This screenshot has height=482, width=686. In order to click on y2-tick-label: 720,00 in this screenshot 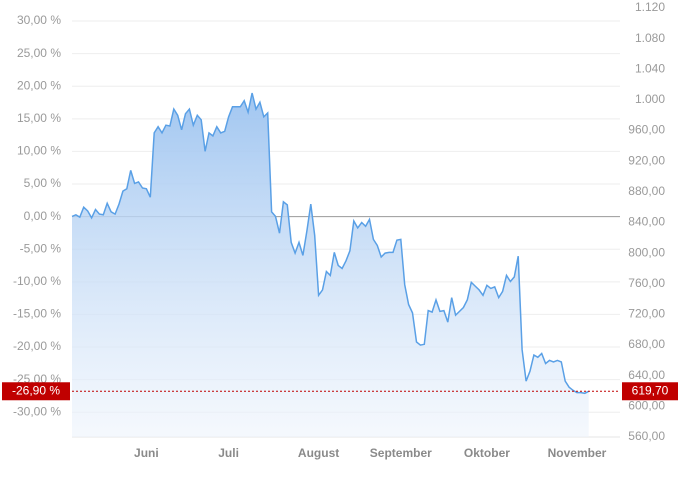, I will do `click(646, 314)`.